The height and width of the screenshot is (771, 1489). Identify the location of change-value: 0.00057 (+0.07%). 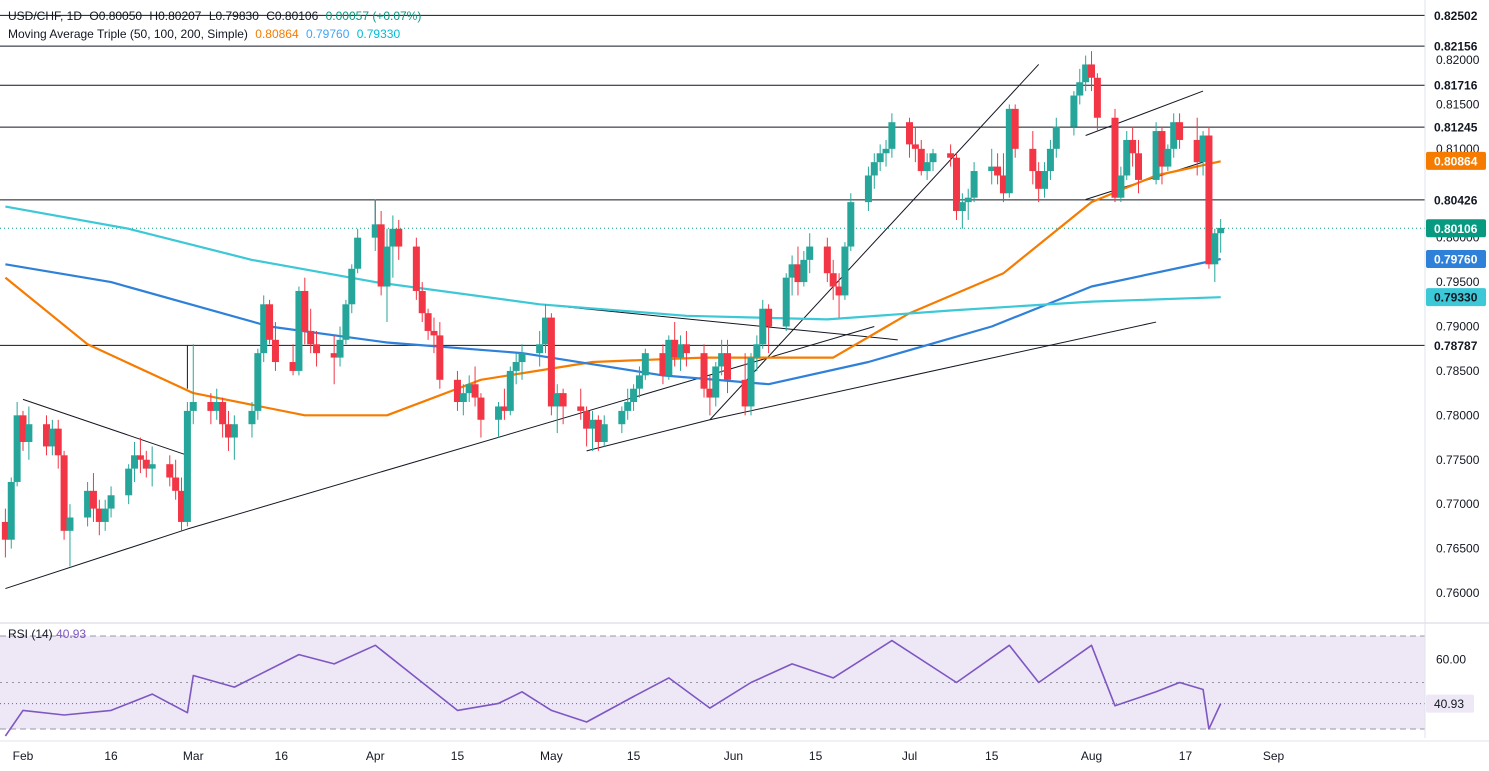
(373, 16).